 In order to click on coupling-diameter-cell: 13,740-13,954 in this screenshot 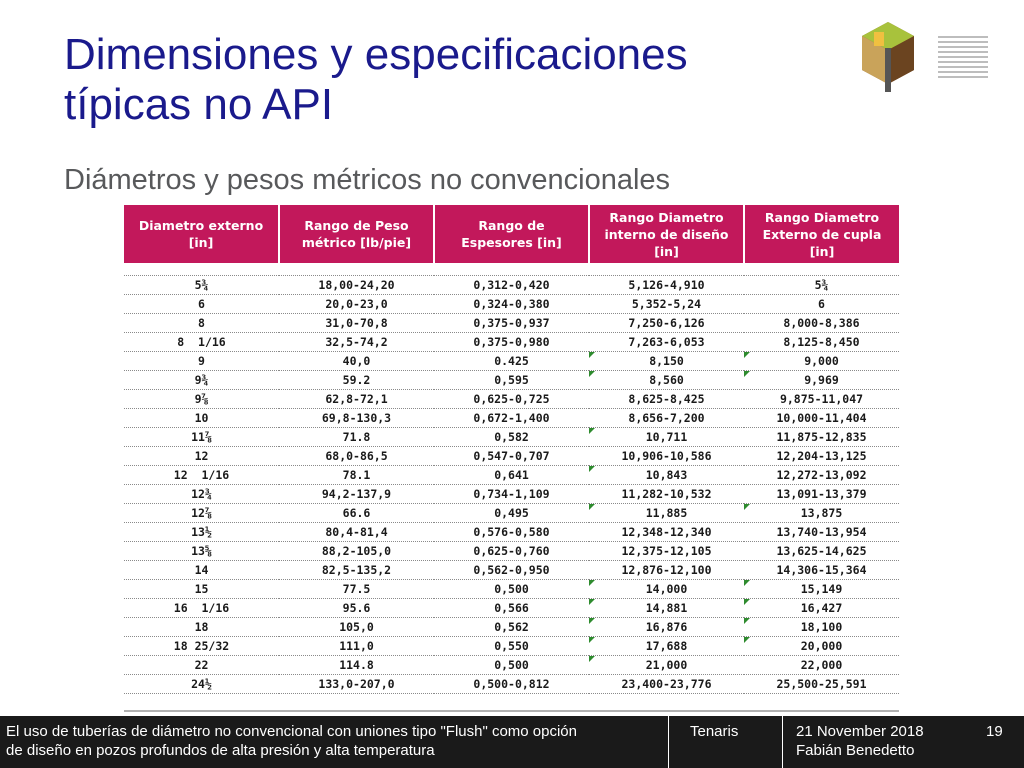, I will do `click(821, 532)`.